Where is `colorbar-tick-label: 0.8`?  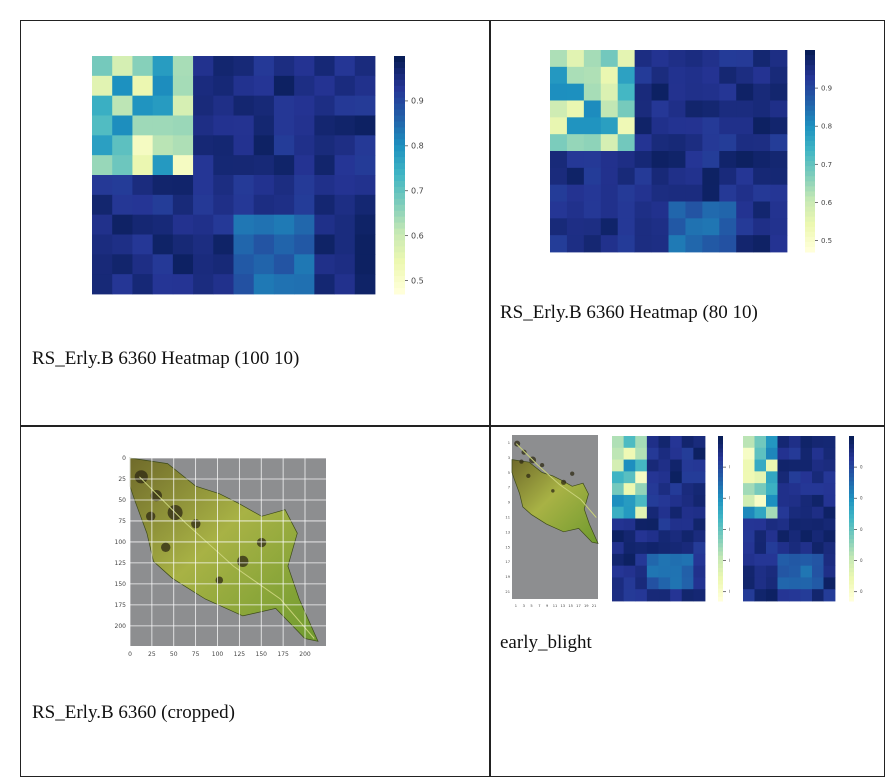 colorbar-tick-label: 0.8 is located at coordinates (417, 146).